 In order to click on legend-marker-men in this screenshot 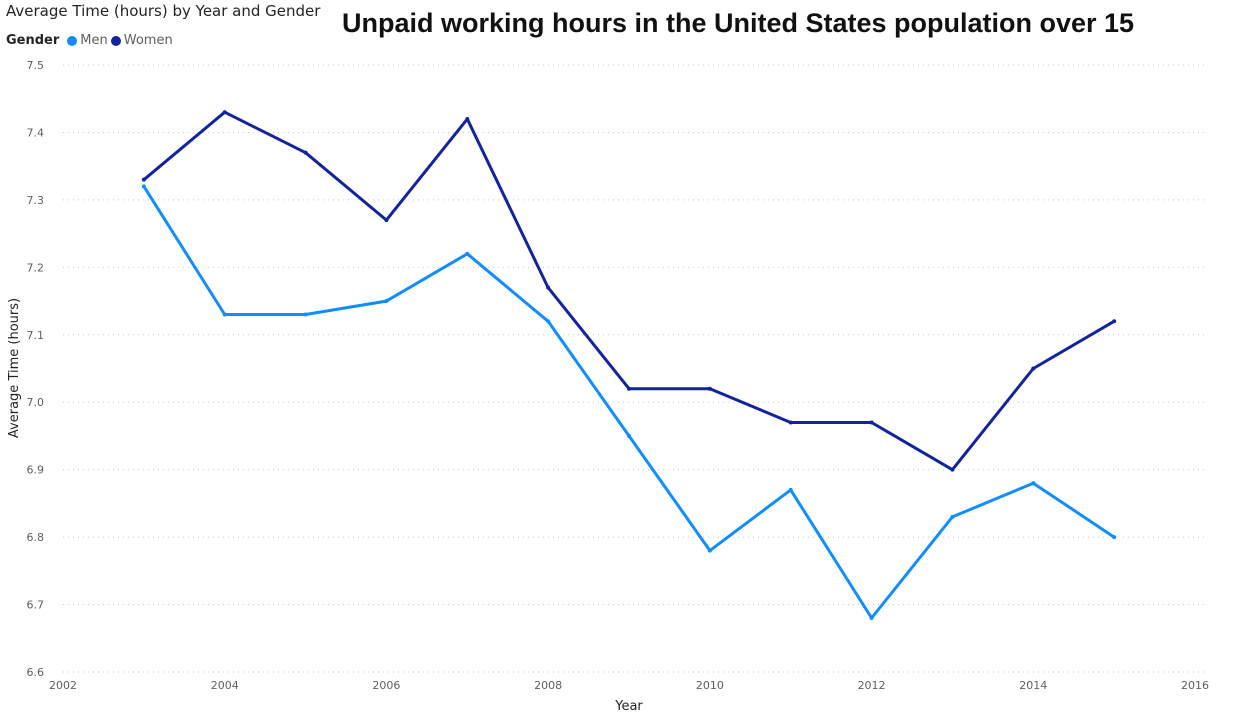, I will do `click(72, 40)`.